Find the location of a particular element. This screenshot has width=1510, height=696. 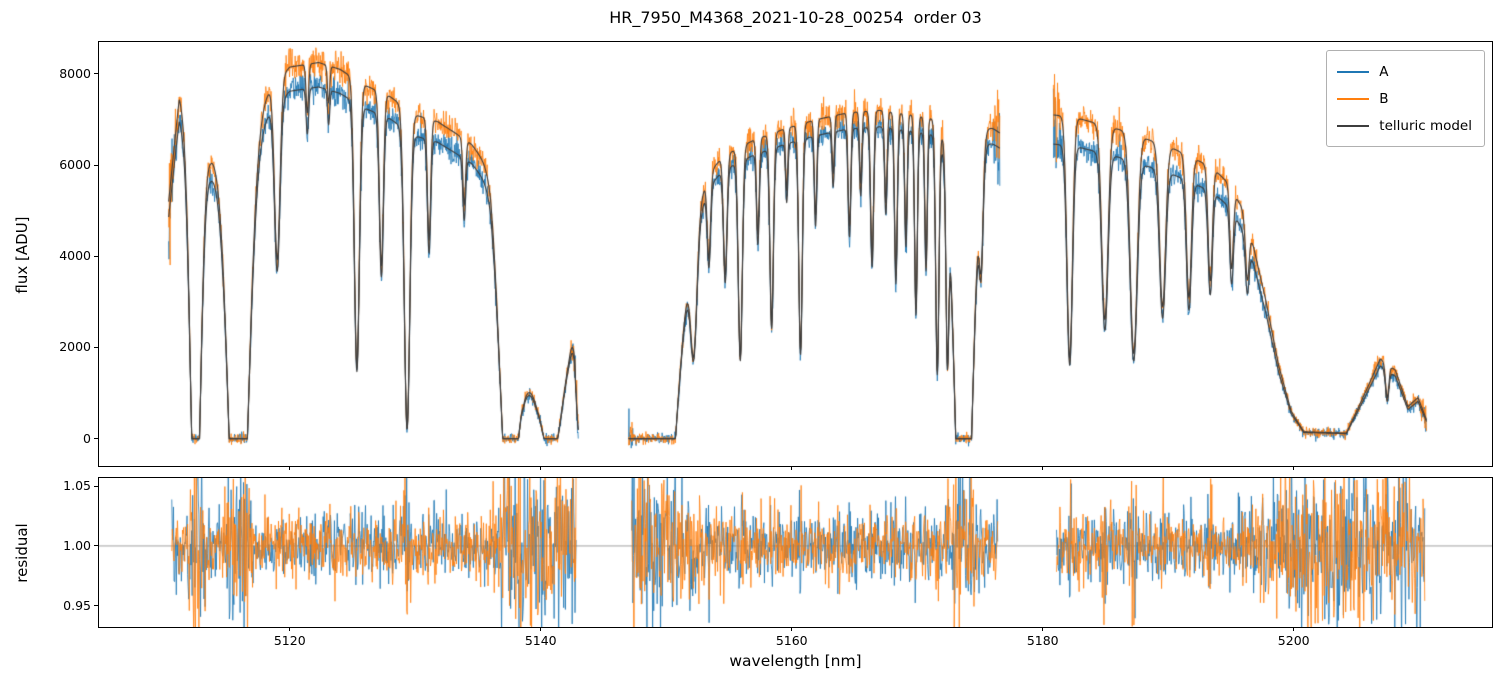

legend-line-telluric-model is located at coordinates (1353, 125).